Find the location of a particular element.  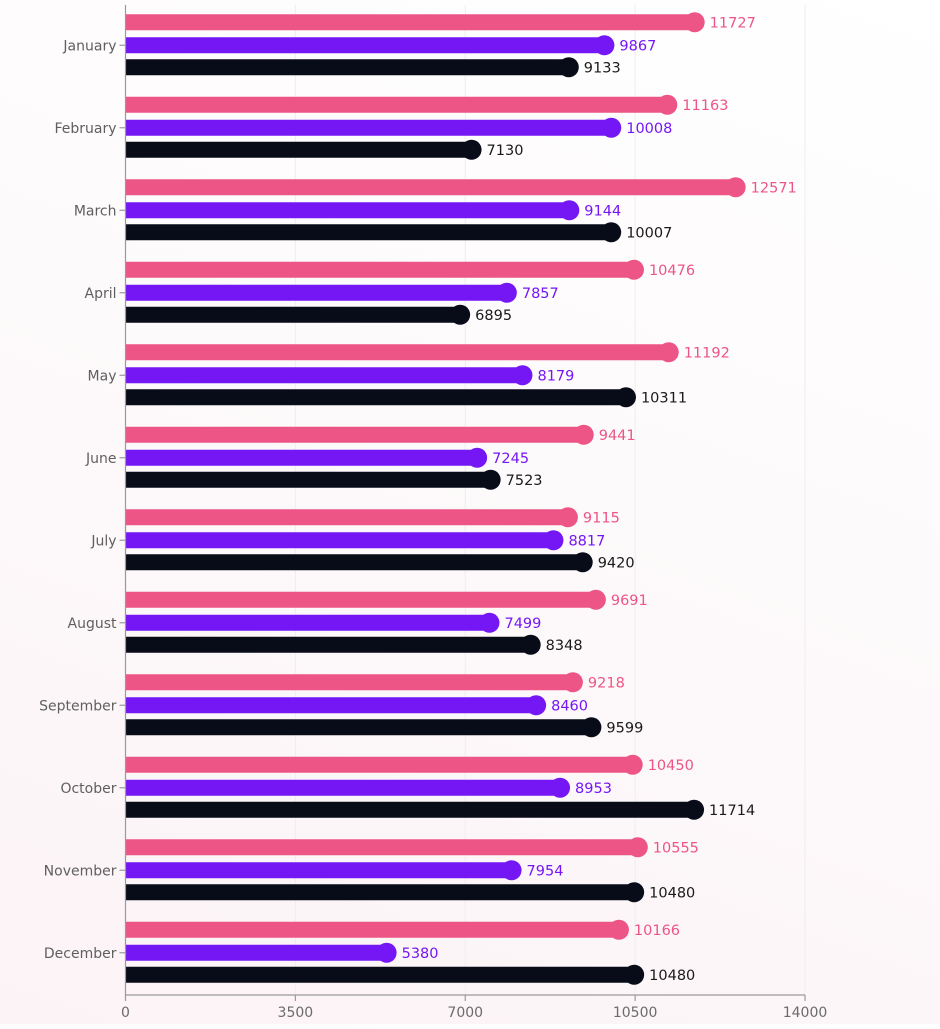

y-tick-label-april: April is located at coordinates (101, 294).